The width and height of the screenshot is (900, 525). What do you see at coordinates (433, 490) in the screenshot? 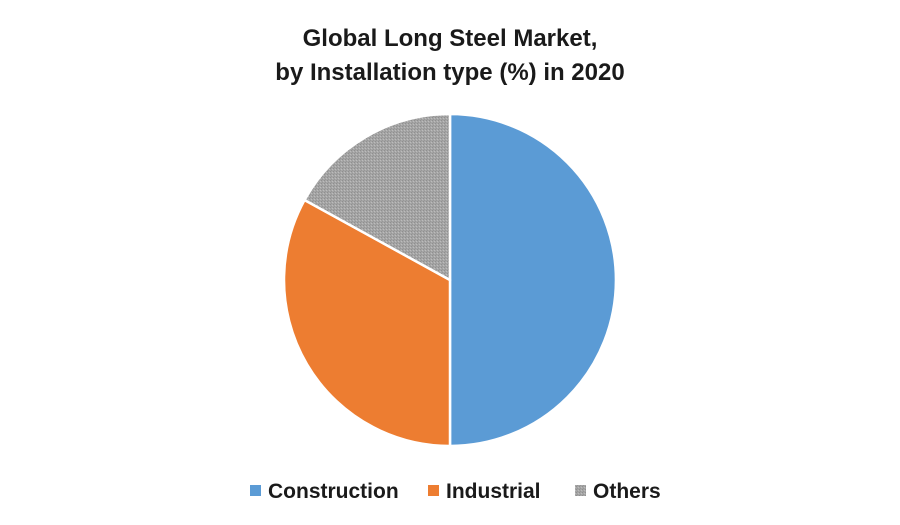
I see `legend-swatch-industrial` at bounding box center [433, 490].